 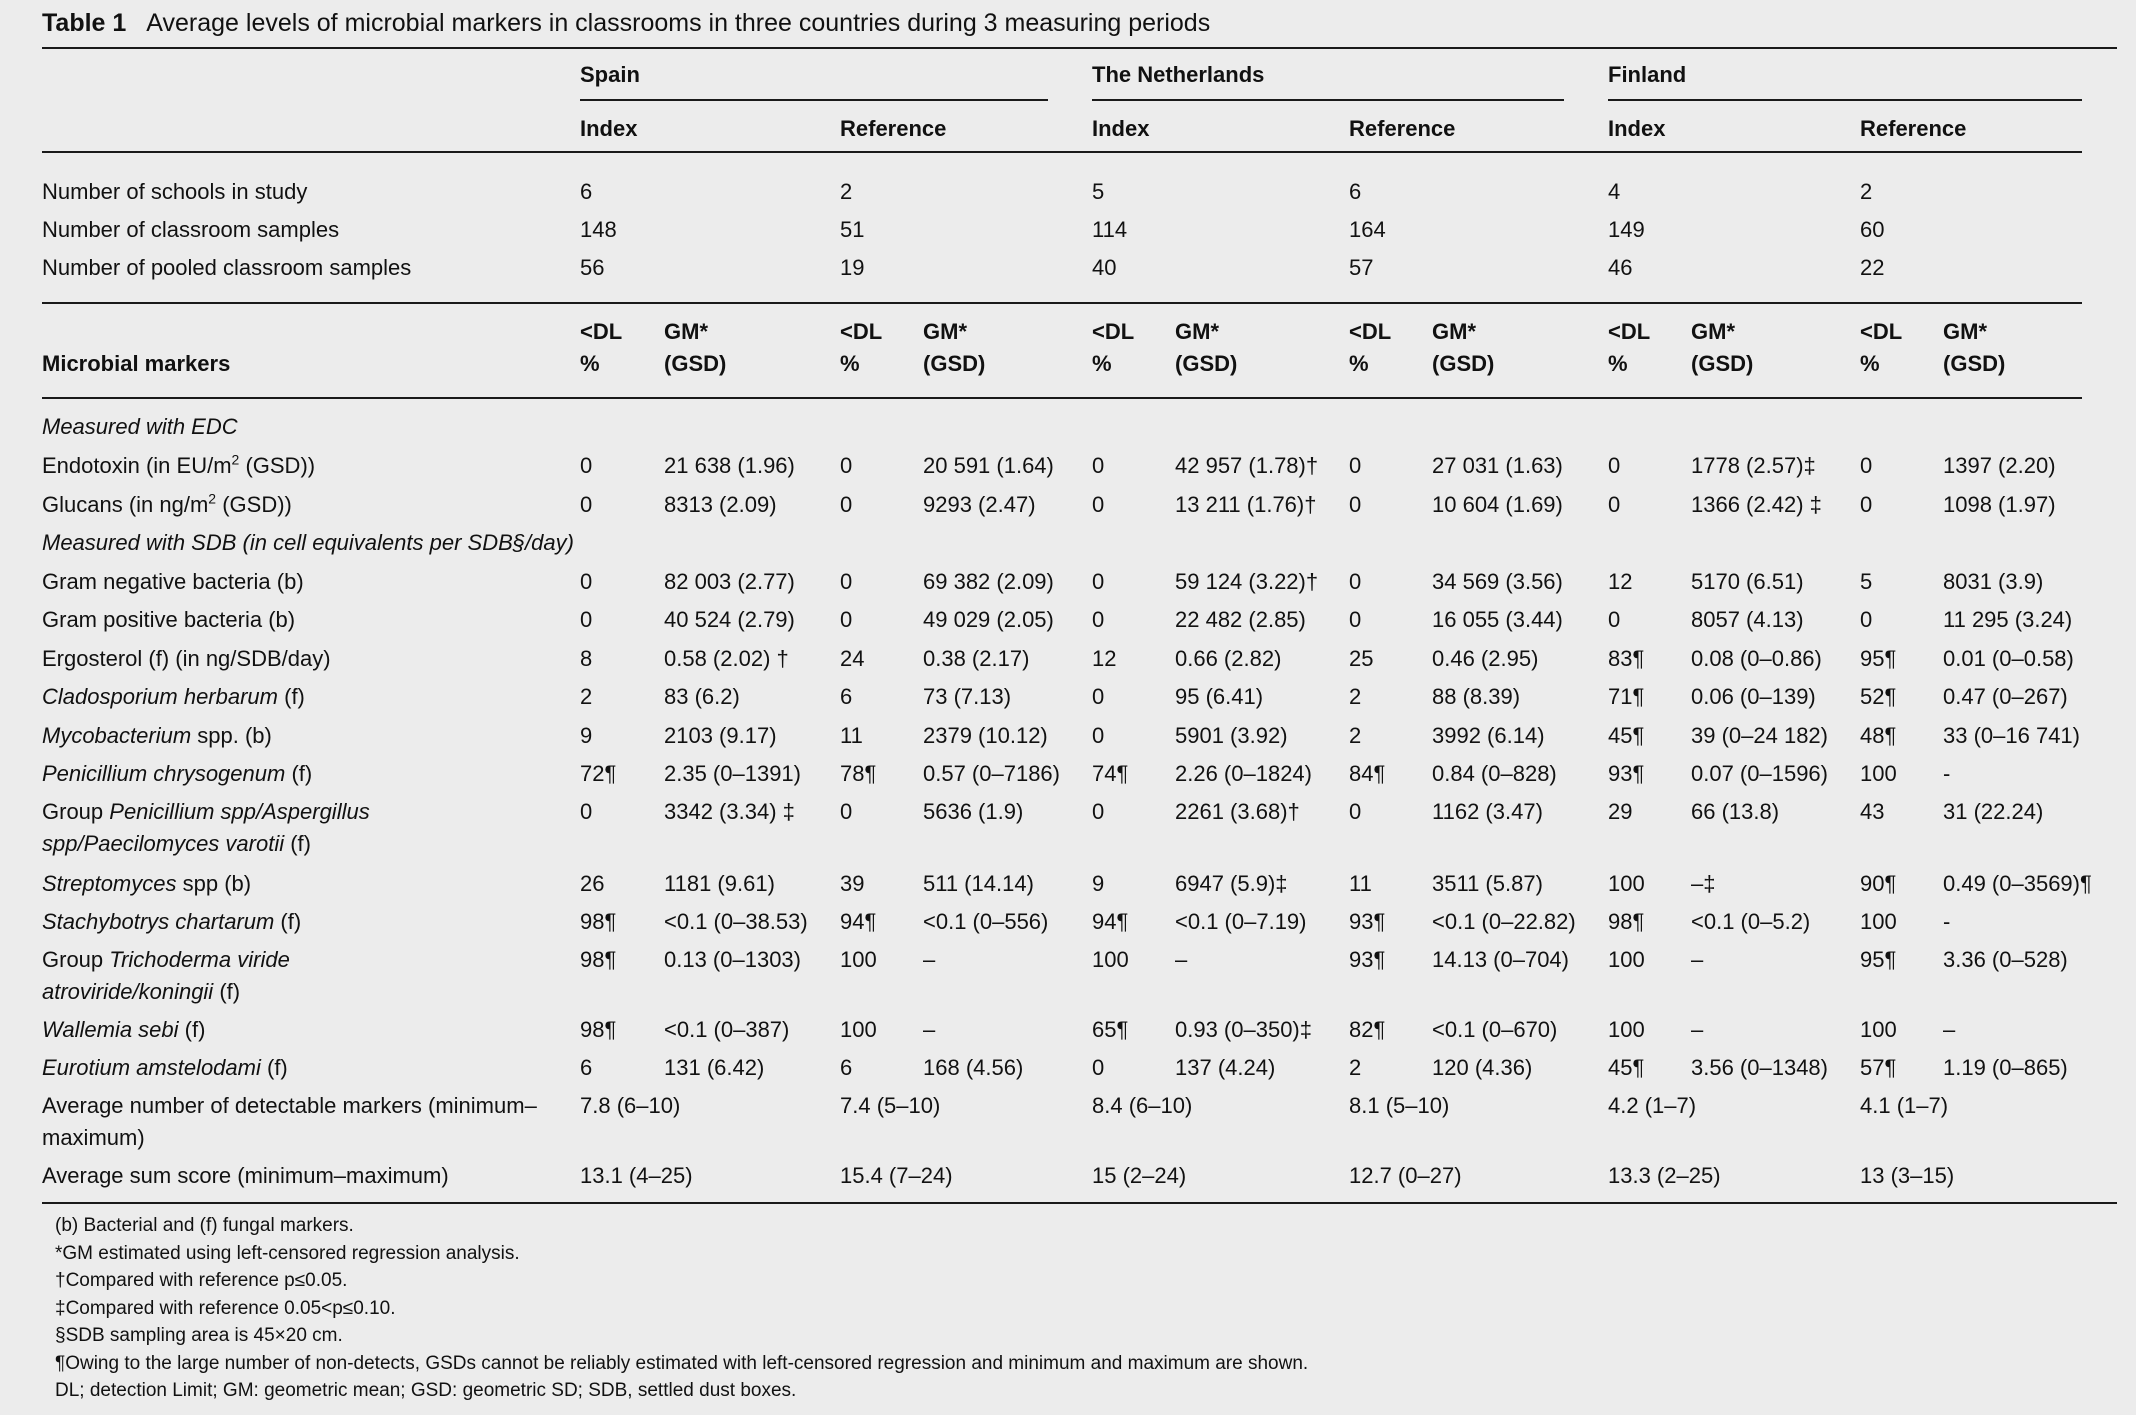 I want to click on glucans-dl-1: 0, so click(x=846, y=504).